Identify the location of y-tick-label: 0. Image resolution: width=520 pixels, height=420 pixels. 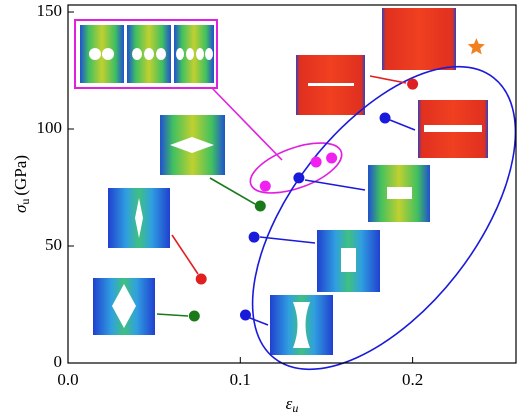
(58, 361).